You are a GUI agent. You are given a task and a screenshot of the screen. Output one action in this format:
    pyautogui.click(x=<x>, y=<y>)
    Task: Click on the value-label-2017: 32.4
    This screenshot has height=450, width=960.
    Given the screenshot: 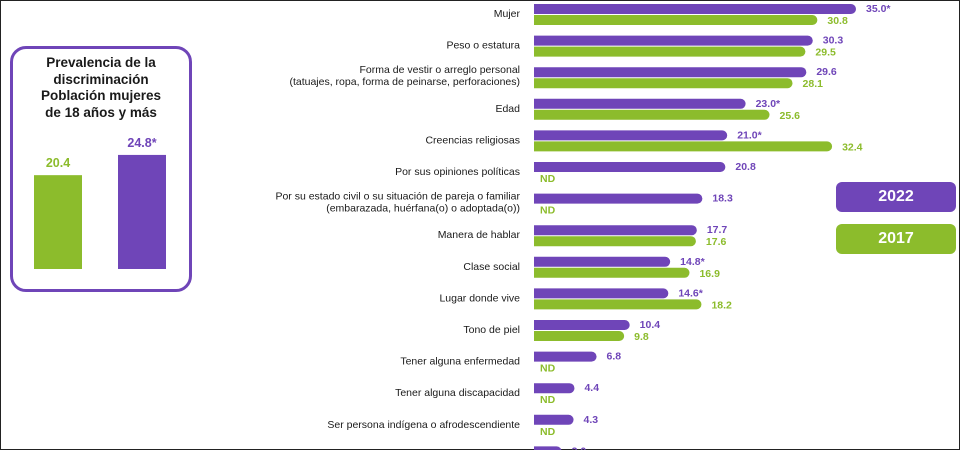 What is the action you would take?
    pyautogui.click(x=852, y=147)
    